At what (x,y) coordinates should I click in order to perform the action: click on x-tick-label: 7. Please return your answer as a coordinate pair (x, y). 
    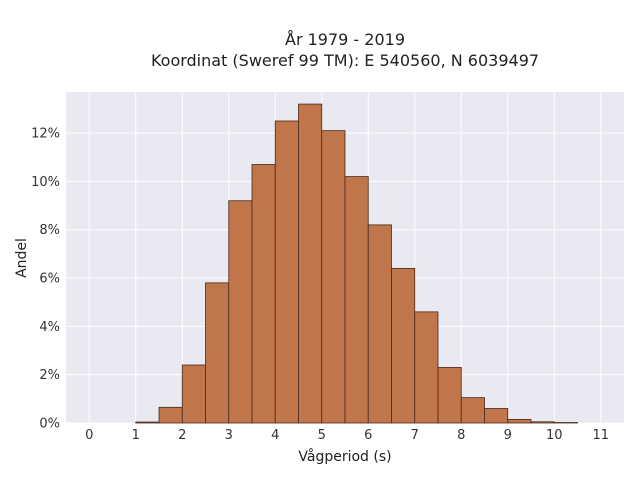
    Looking at the image, I should click on (415, 435).